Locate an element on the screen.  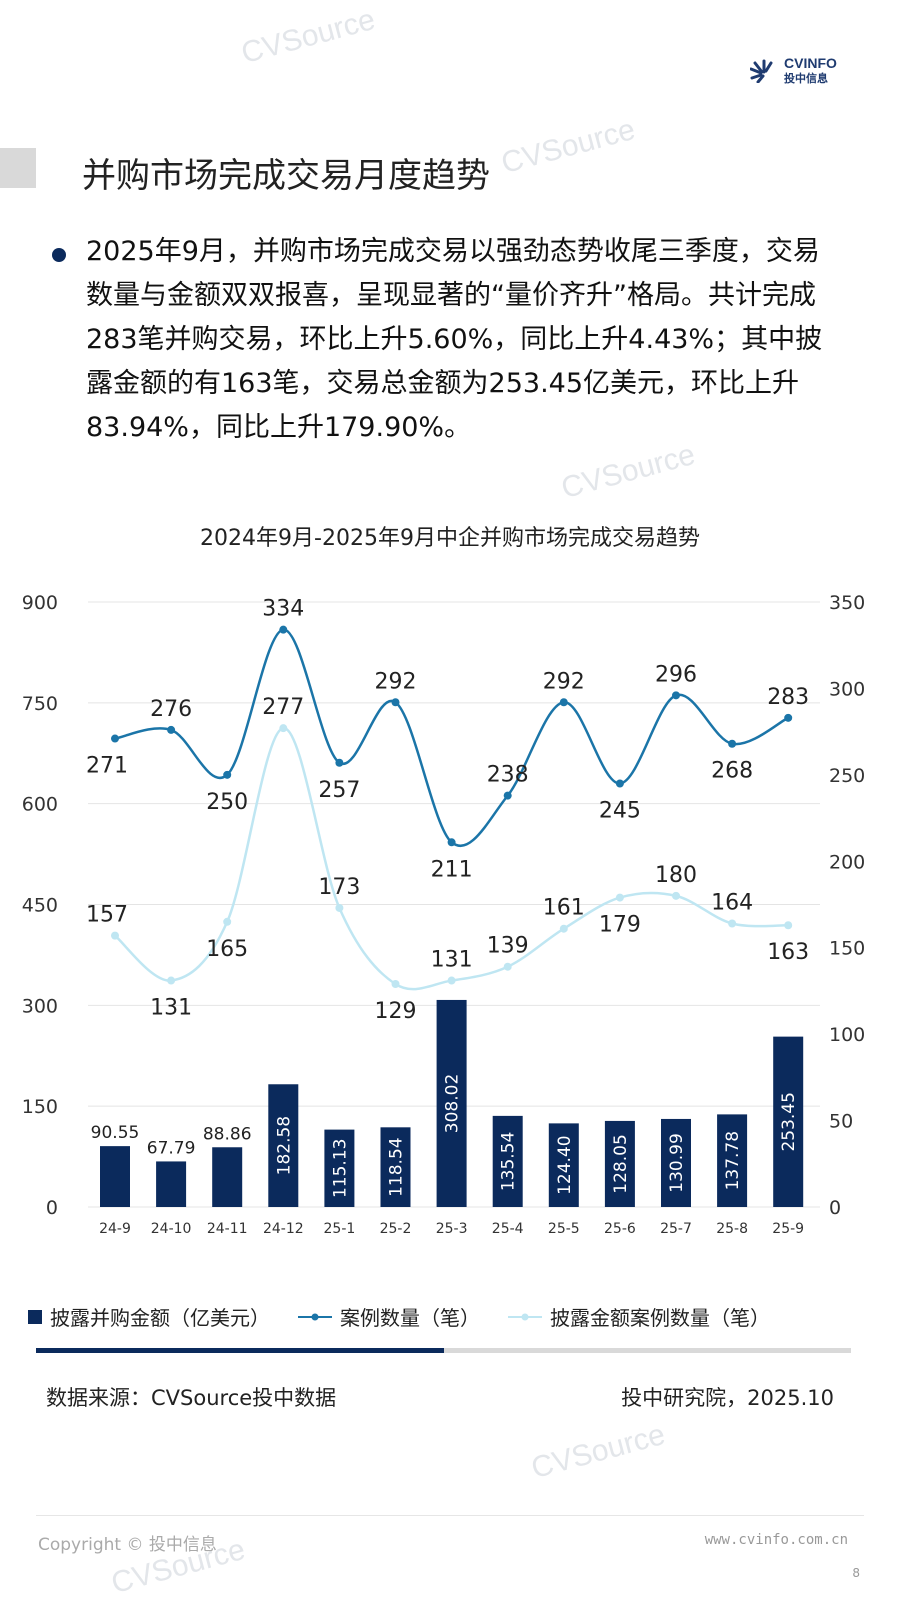
bar-label: 135.54 is located at coordinates (509, 1161).